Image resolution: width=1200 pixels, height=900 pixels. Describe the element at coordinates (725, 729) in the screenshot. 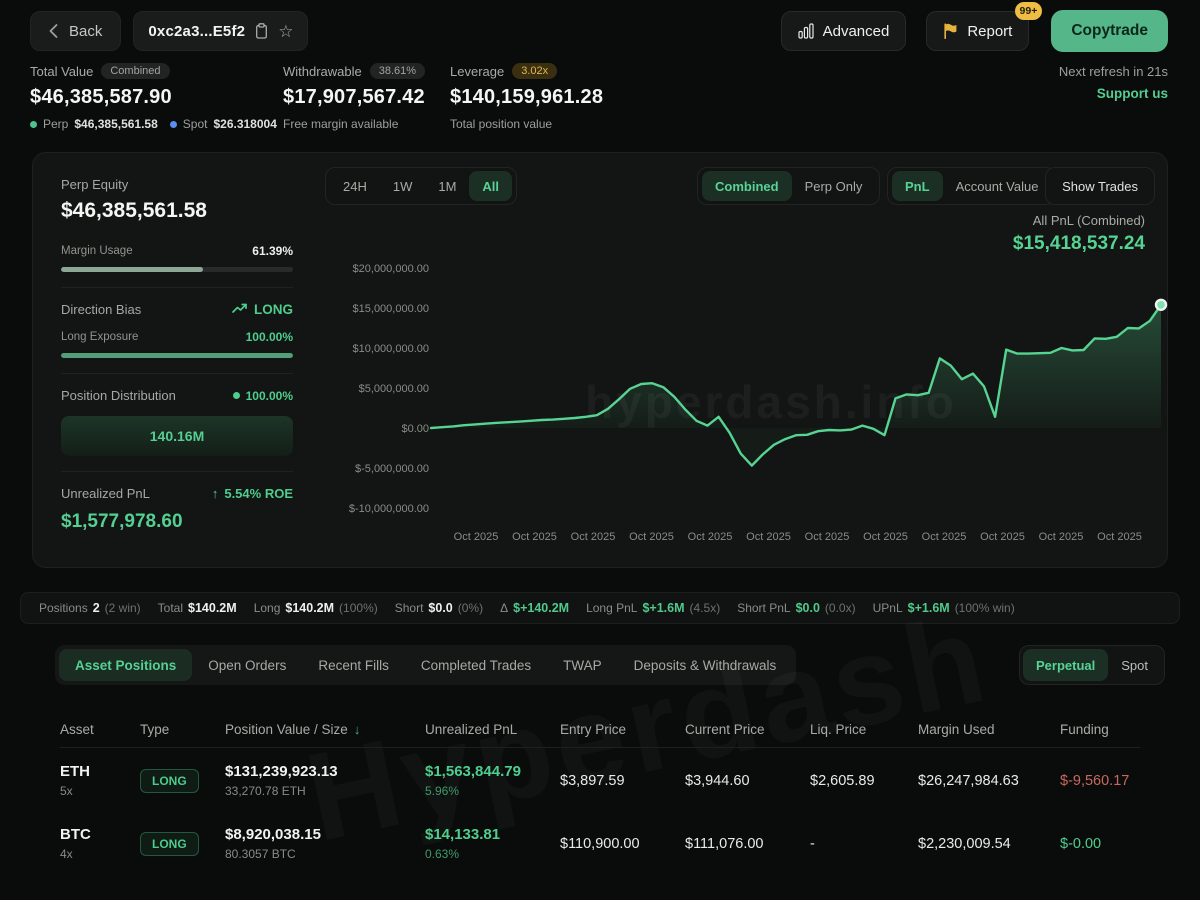

I see `col-current-price: Current Price` at that location.